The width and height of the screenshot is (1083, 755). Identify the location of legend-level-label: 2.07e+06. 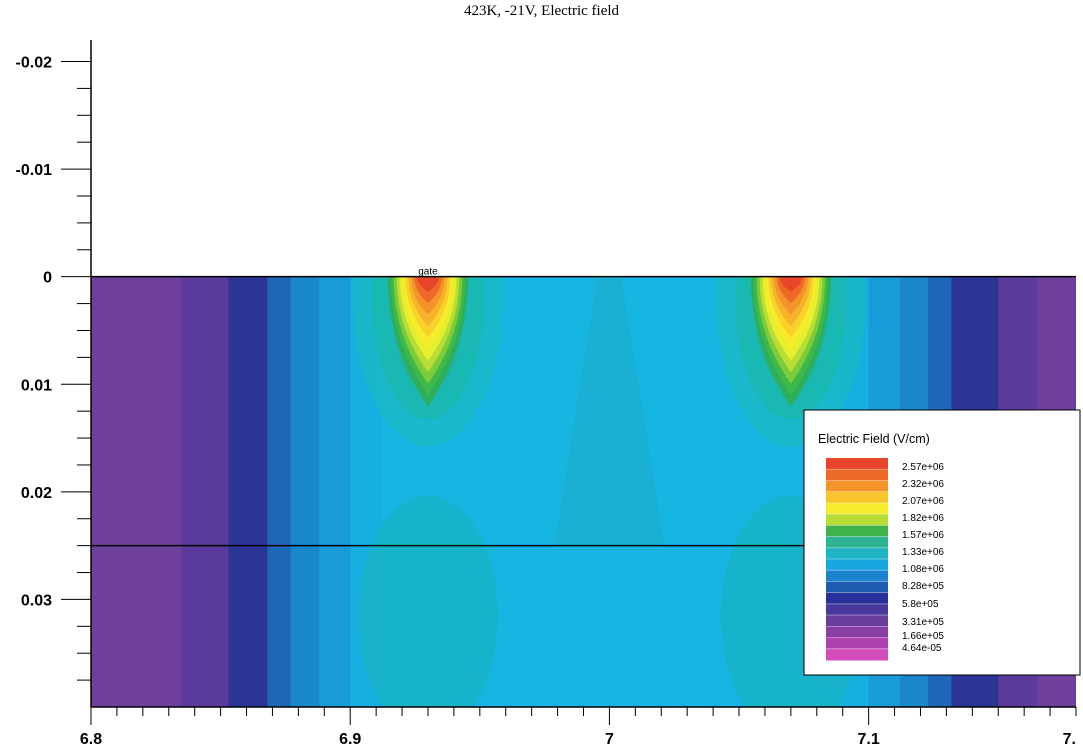
(923, 501).